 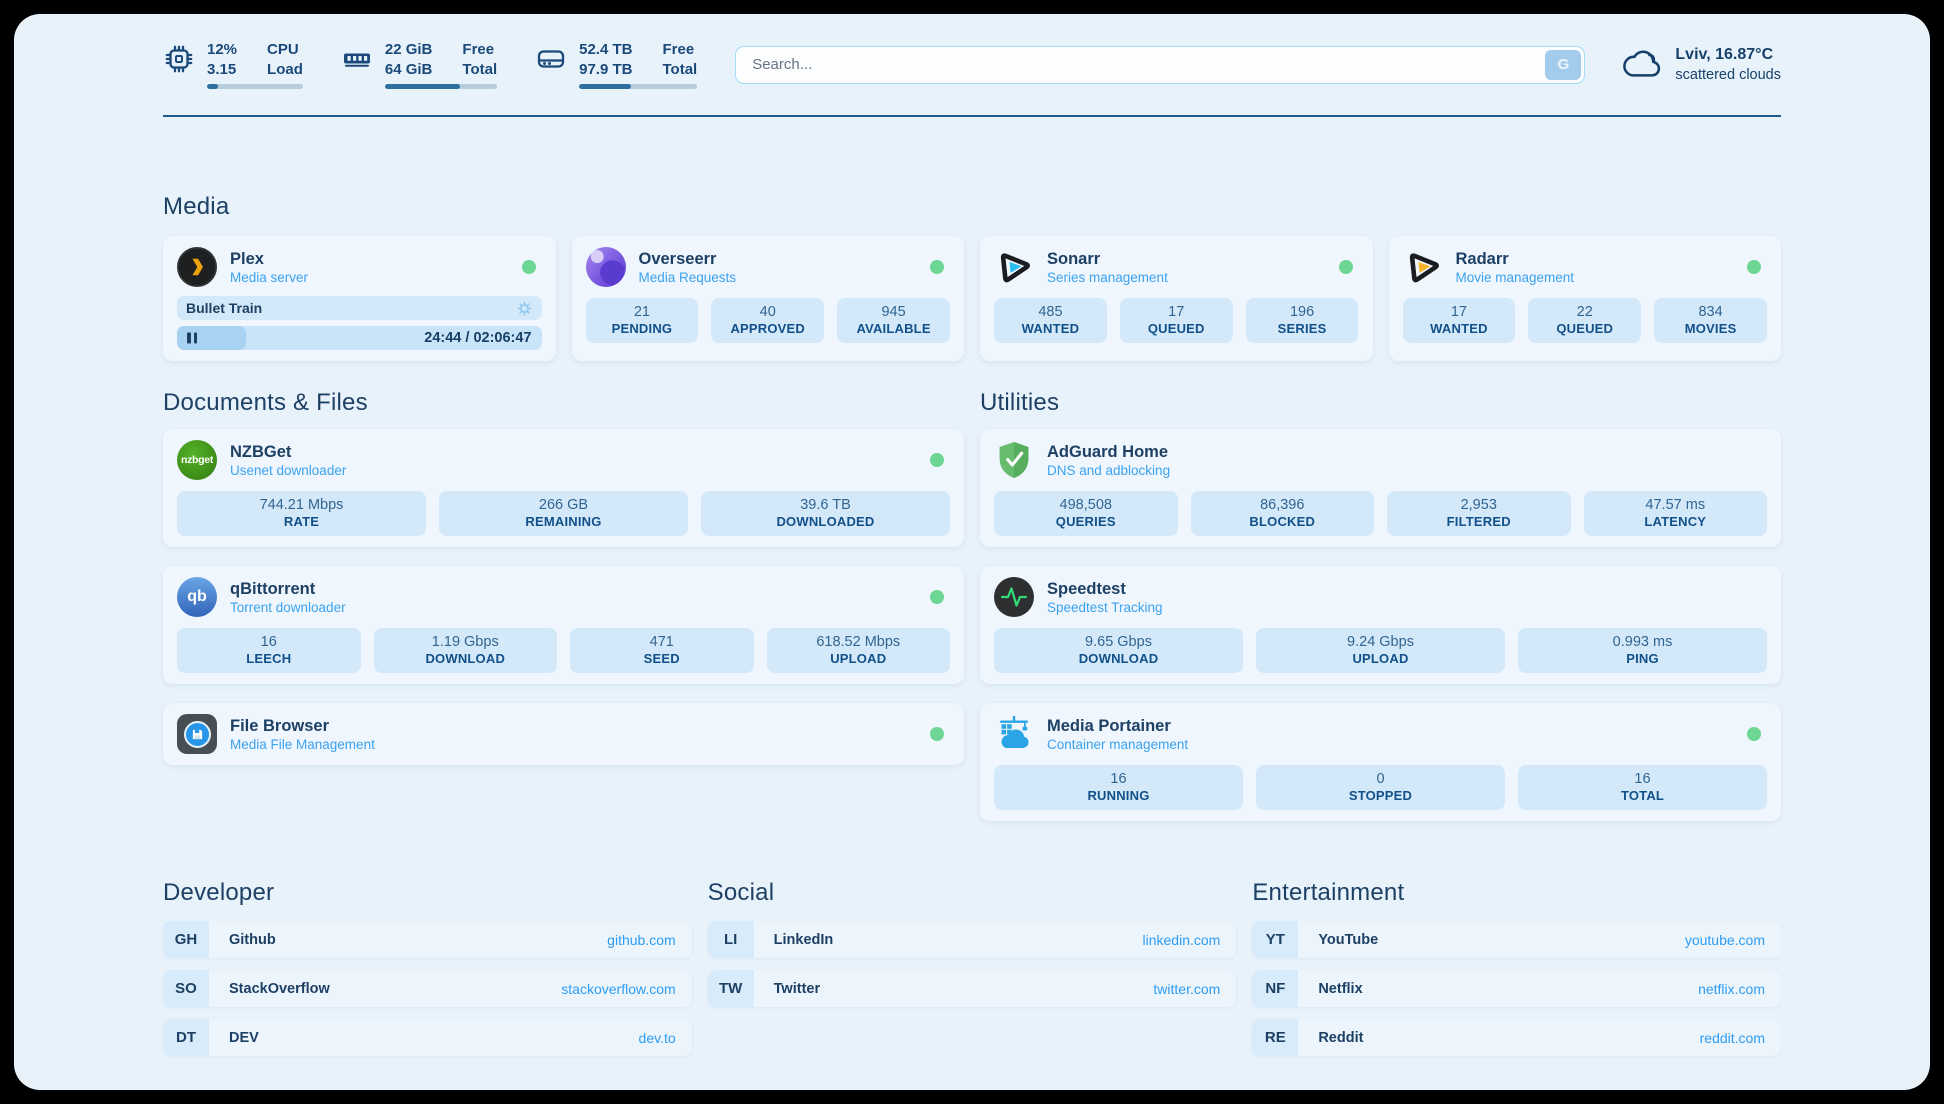 I want to click on bookmark-domain: linkedin.com, so click(x=1181, y=939).